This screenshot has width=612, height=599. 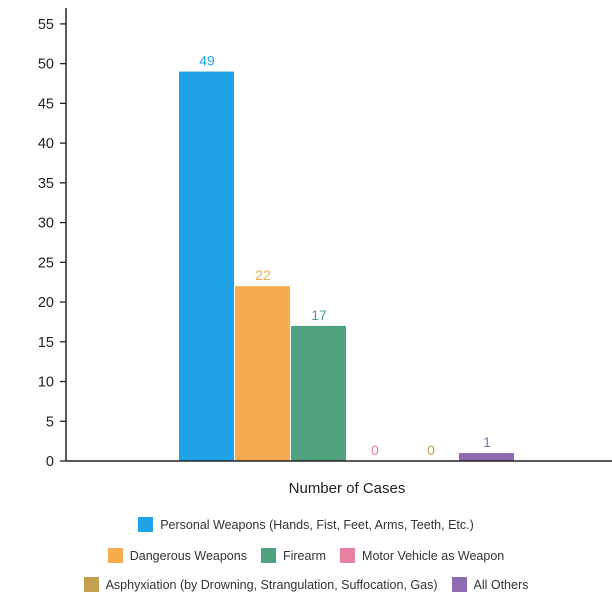 I want to click on legend-item: Dangerous Weapons, so click(x=177, y=555).